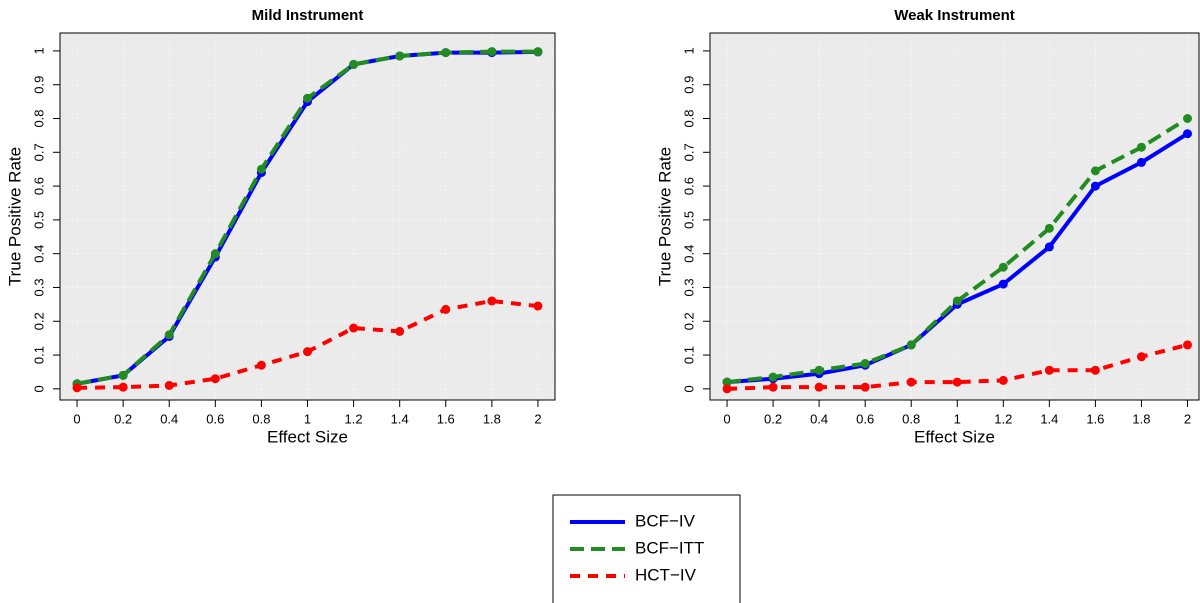  What do you see at coordinates (665, 520) in the screenshot?
I see `legend-label: BCF−IV` at bounding box center [665, 520].